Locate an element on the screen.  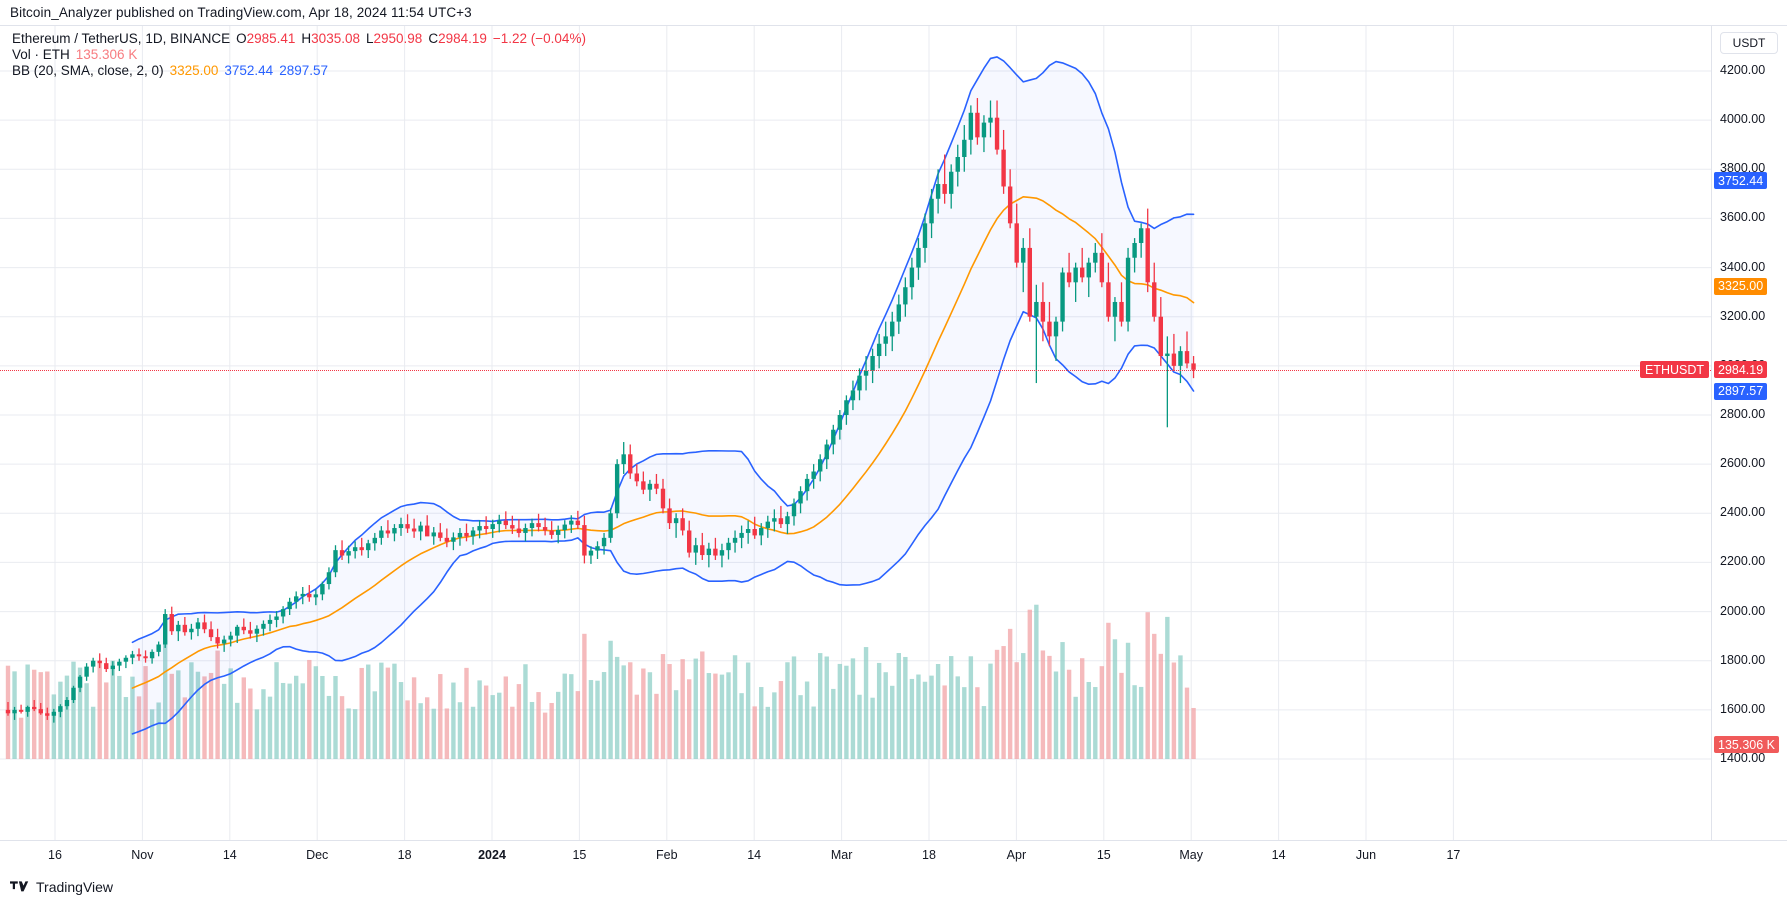
tradingview-logo-icon is located at coordinates (19, 885).